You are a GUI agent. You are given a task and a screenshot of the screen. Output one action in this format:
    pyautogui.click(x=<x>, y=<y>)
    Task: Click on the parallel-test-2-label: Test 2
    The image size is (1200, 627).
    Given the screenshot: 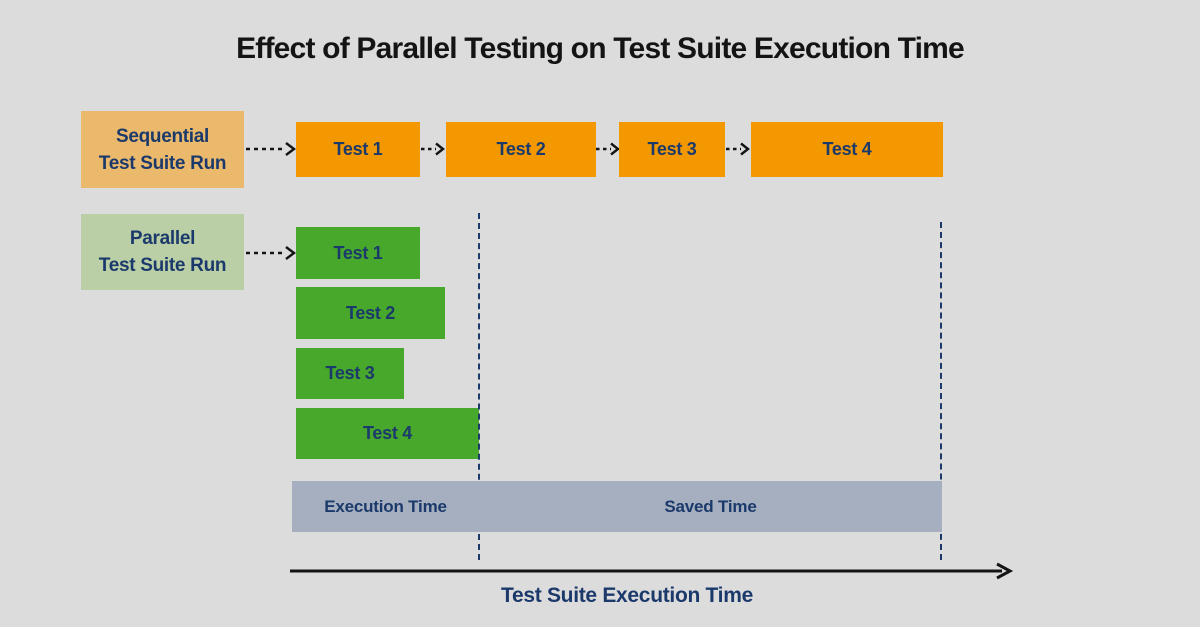 What is the action you would take?
    pyautogui.click(x=370, y=312)
    